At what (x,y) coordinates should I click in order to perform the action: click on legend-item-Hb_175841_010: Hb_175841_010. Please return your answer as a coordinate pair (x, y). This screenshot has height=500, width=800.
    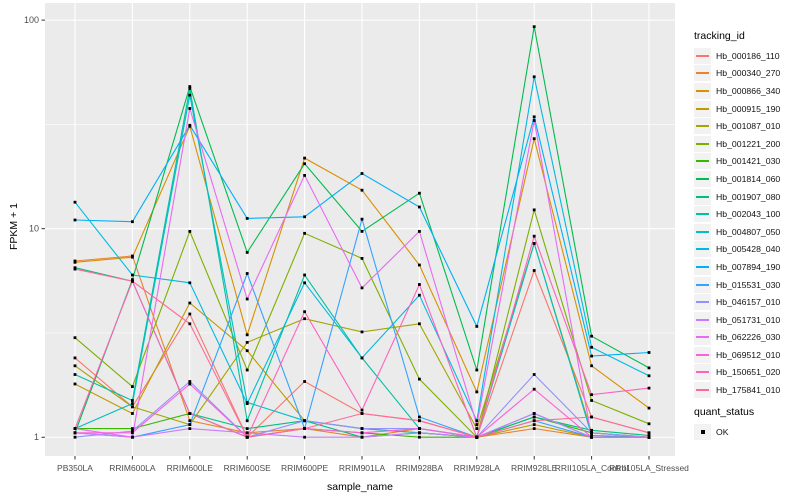
    Looking at the image, I should click on (747, 390).